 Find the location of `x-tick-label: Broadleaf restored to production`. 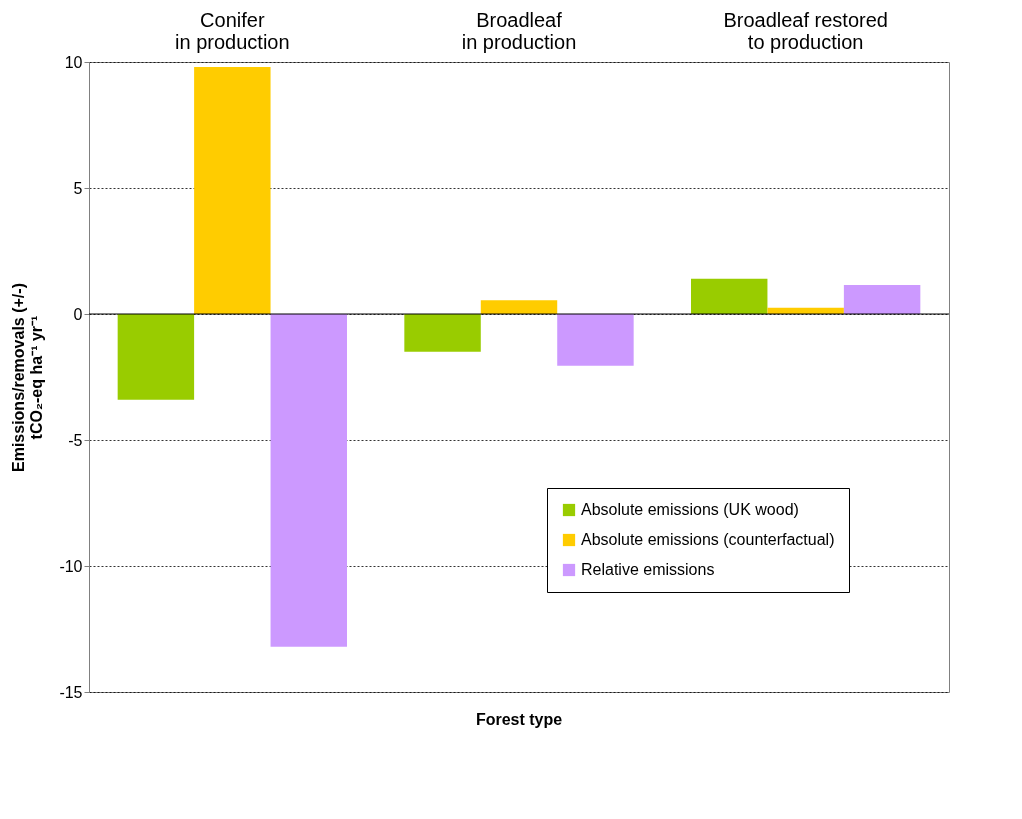

x-tick-label: Broadleaf restored to production is located at coordinates (805, 30).